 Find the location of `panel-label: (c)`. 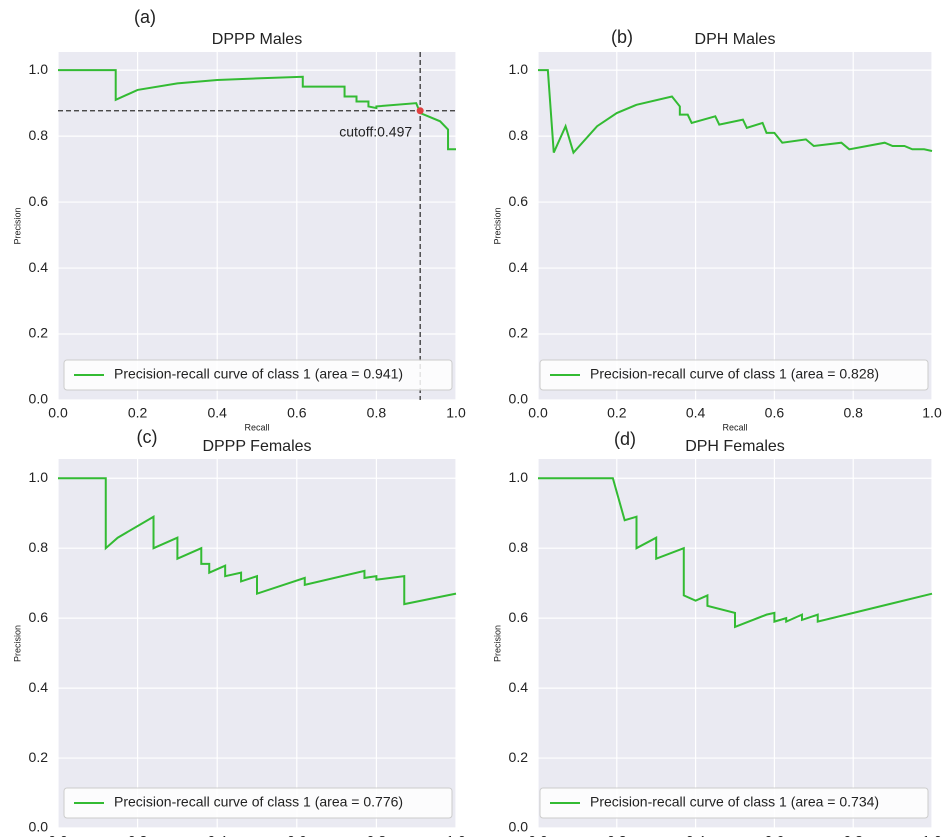

panel-label: (c) is located at coordinates (147, 437).